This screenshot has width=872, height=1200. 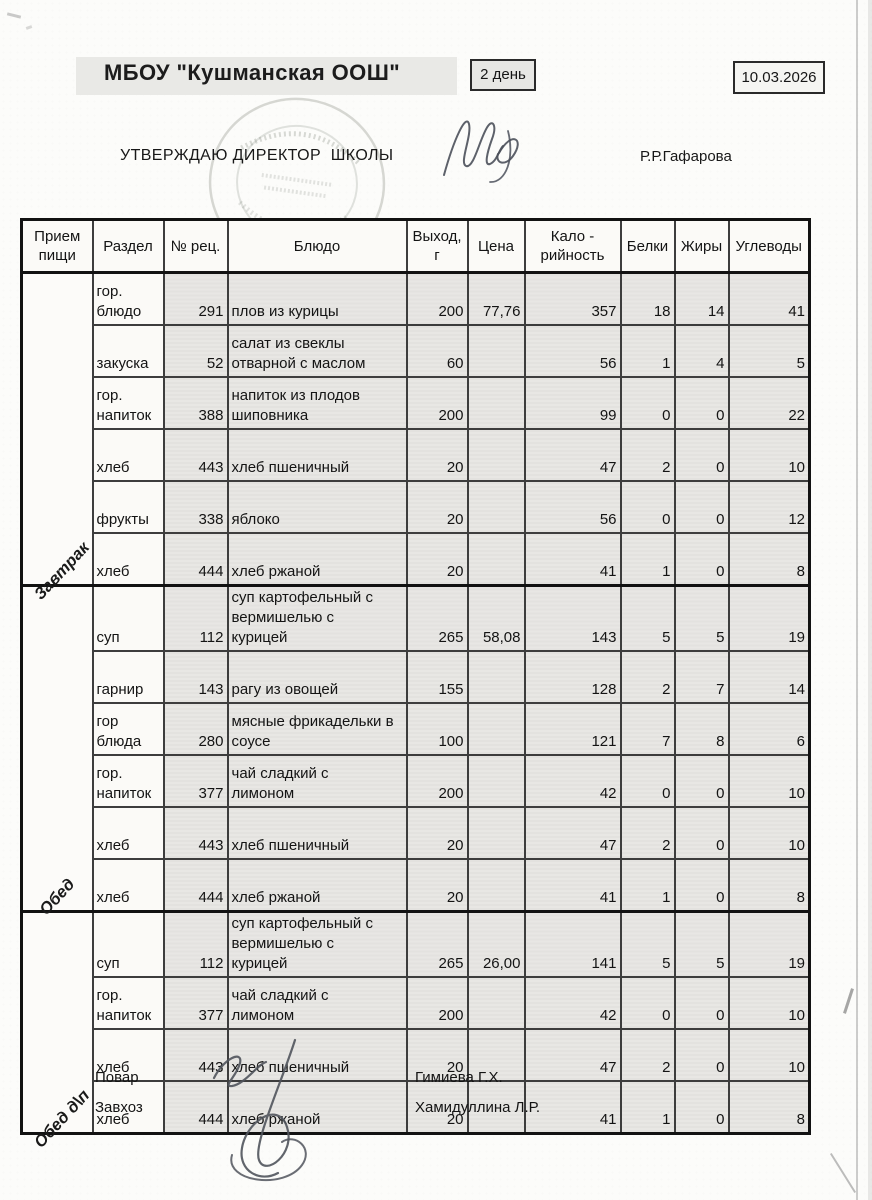 I want to click on cell-dish: мясные фрикадельки в соусе, so click(x=317, y=729).